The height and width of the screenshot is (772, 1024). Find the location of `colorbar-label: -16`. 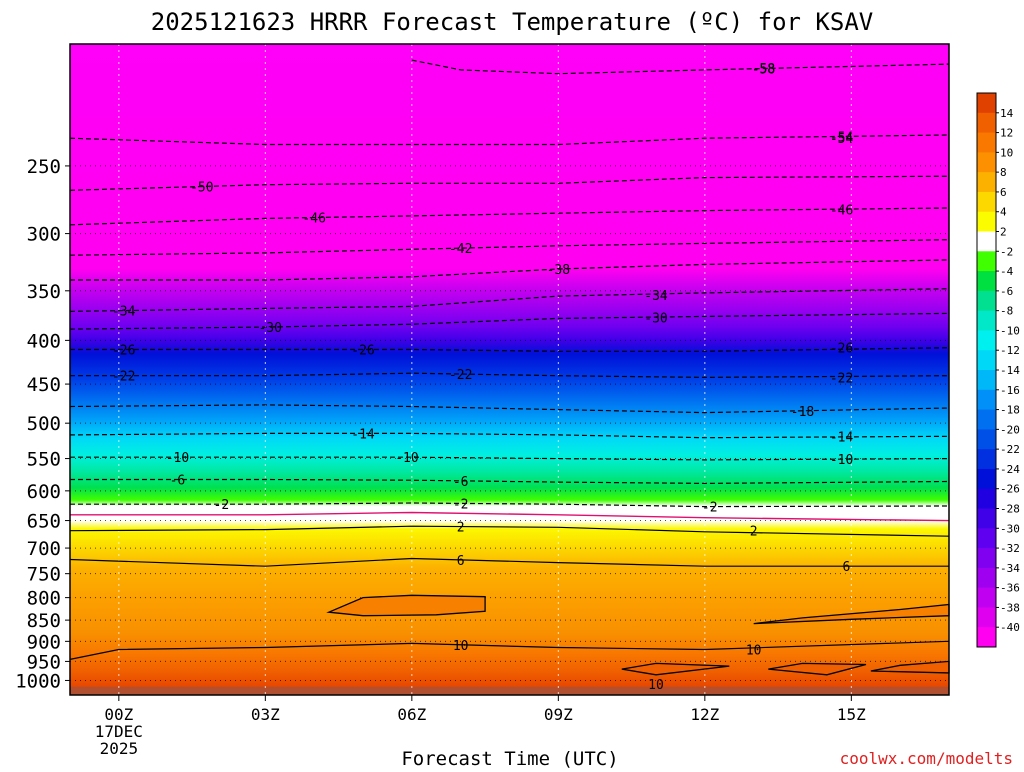

colorbar-label: -16 is located at coordinates (1010, 390).